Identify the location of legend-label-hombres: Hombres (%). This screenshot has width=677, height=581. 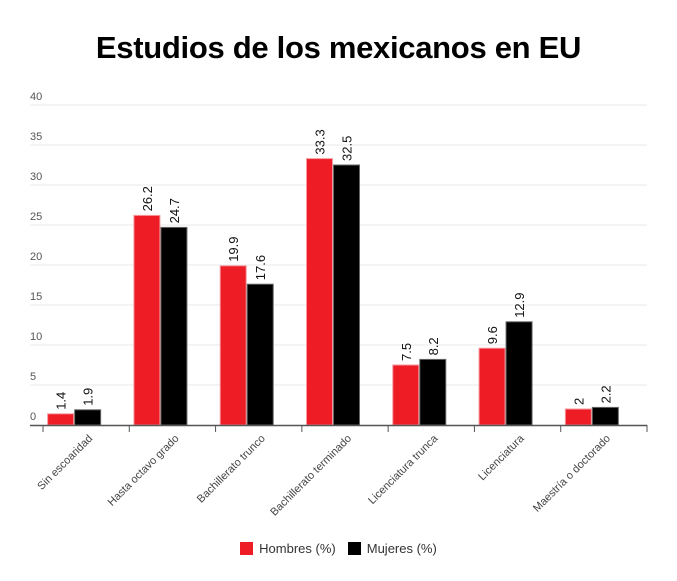
(297, 548).